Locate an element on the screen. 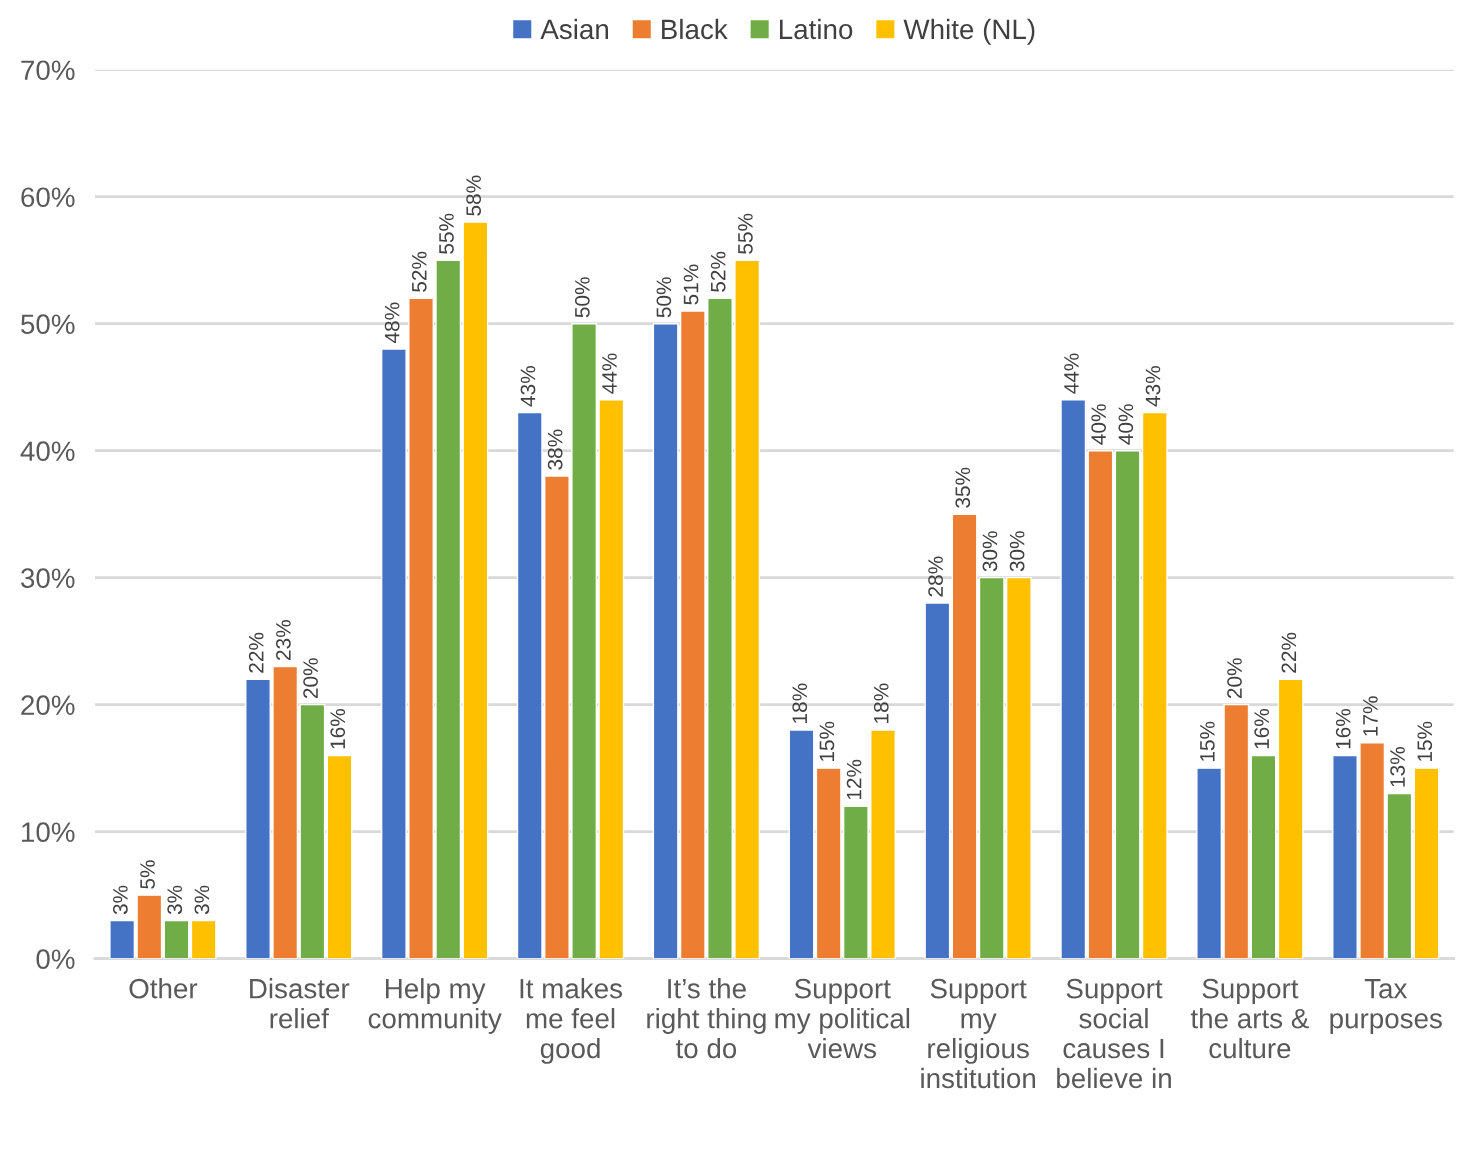 This screenshot has height=1162, width=1461. x-tick-label: Support social causes I believe in is located at coordinates (1114, 1033).